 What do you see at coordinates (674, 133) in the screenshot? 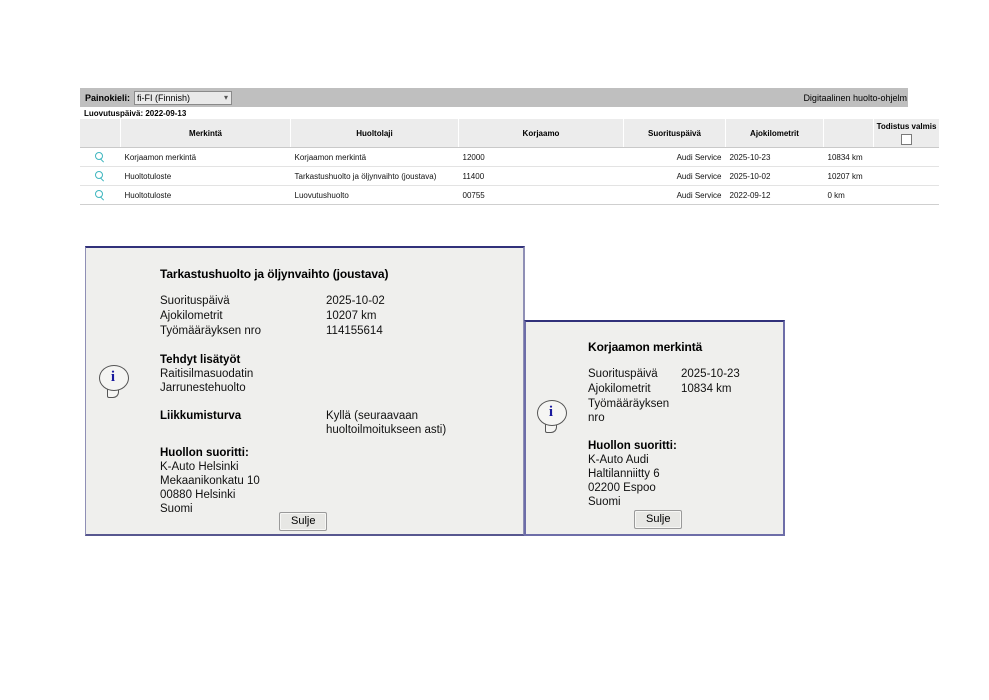
I see `col-header-suorituspaiva: Suorituspäivä` at bounding box center [674, 133].